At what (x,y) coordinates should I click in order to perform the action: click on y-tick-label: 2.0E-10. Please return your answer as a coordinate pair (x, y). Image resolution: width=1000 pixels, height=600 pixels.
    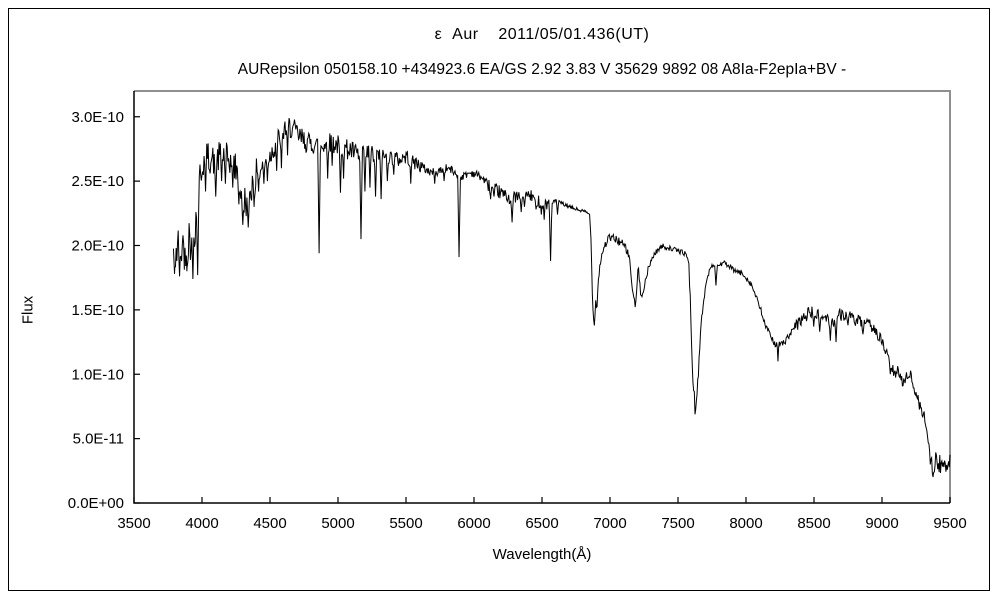
    Looking at the image, I should click on (97, 246).